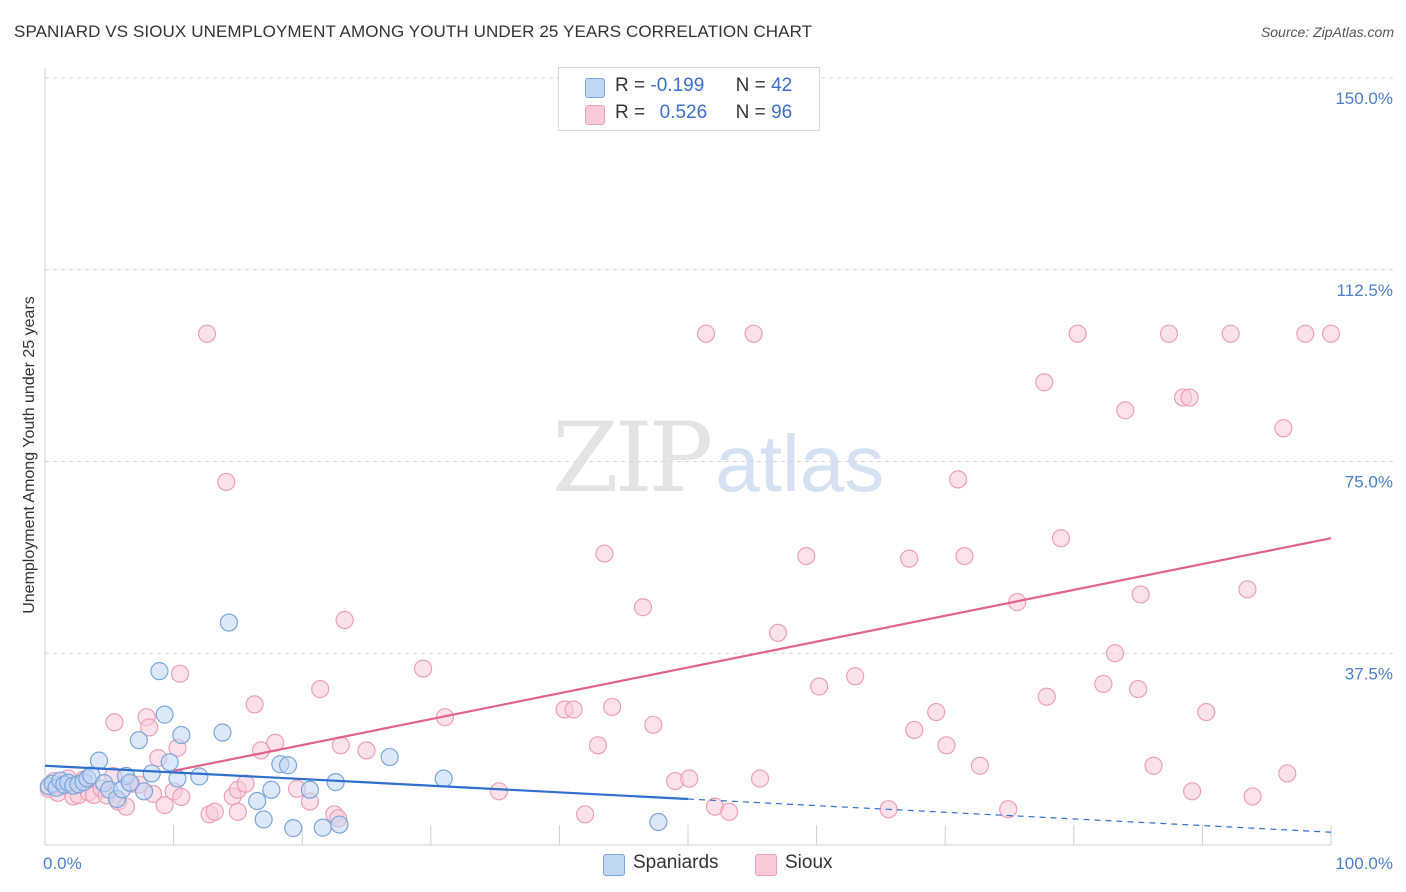  Describe the element at coordinates (1369, 673) in the screenshot. I see `y-tick-label: 37.5%` at that location.